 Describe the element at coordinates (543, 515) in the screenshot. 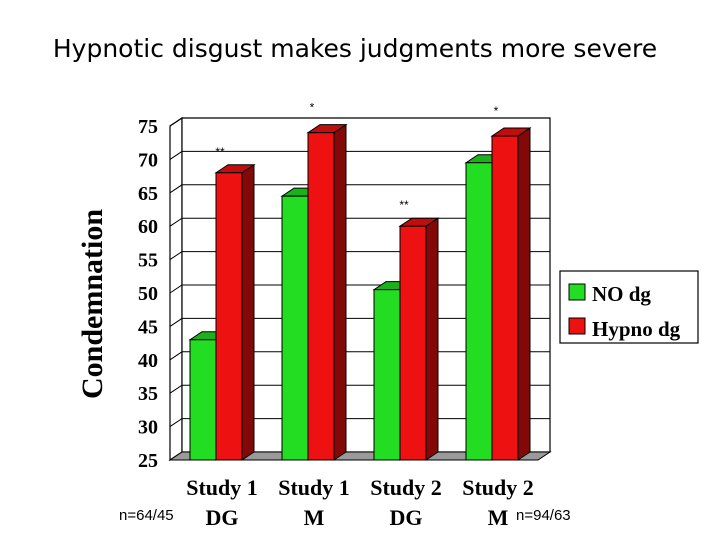

I see `sample-size-right: n=94/63` at that location.